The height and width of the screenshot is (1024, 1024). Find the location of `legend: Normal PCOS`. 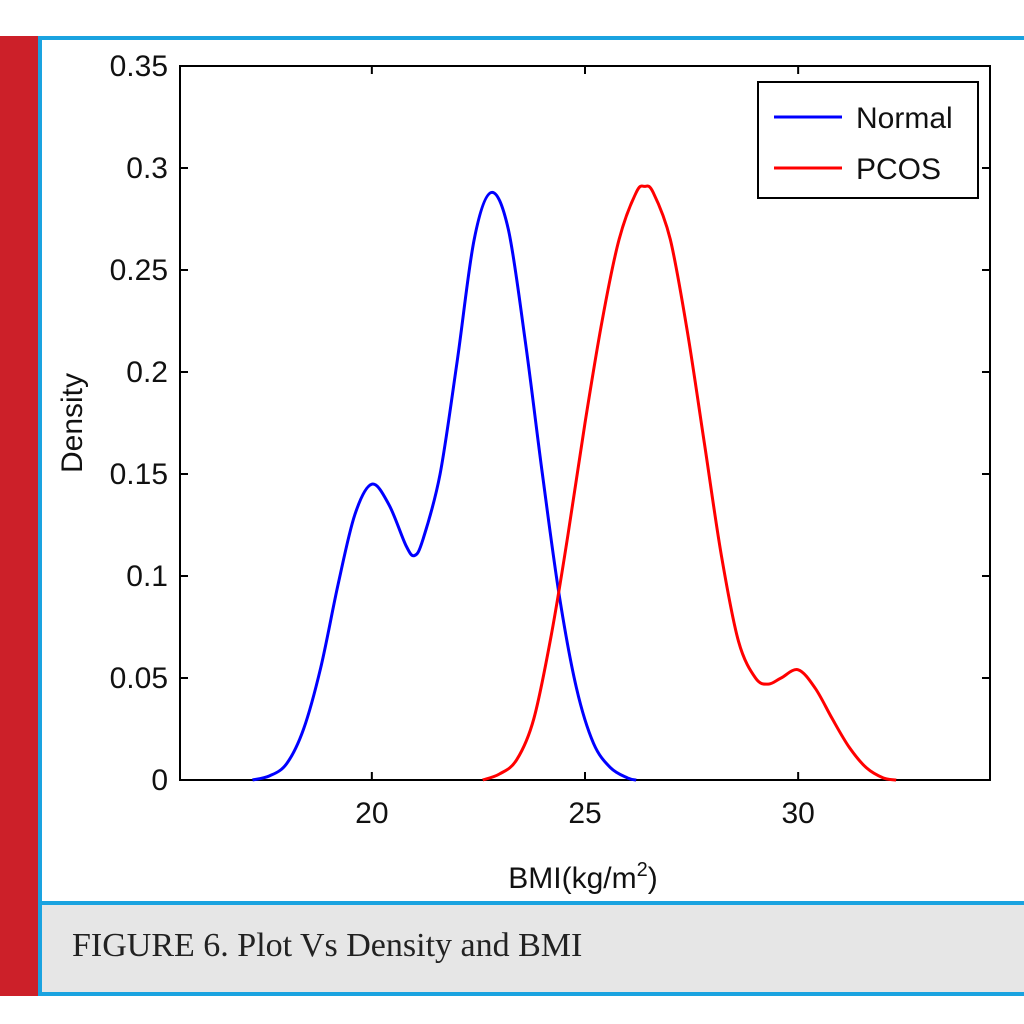

legend: Normal PCOS is located at coordinates (868, 140).